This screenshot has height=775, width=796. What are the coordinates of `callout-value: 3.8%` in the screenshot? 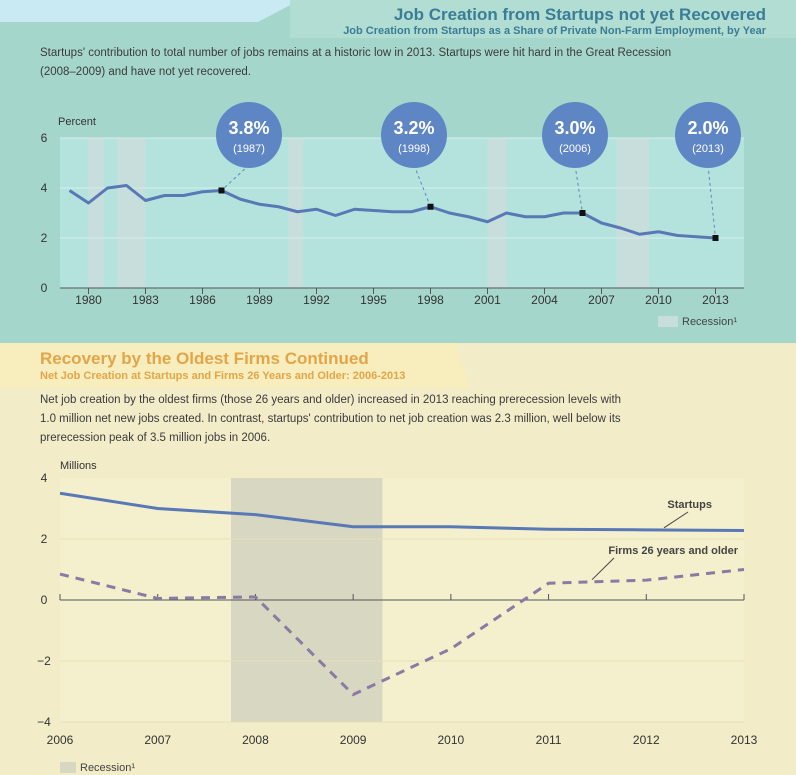 It's located at (248, 128).